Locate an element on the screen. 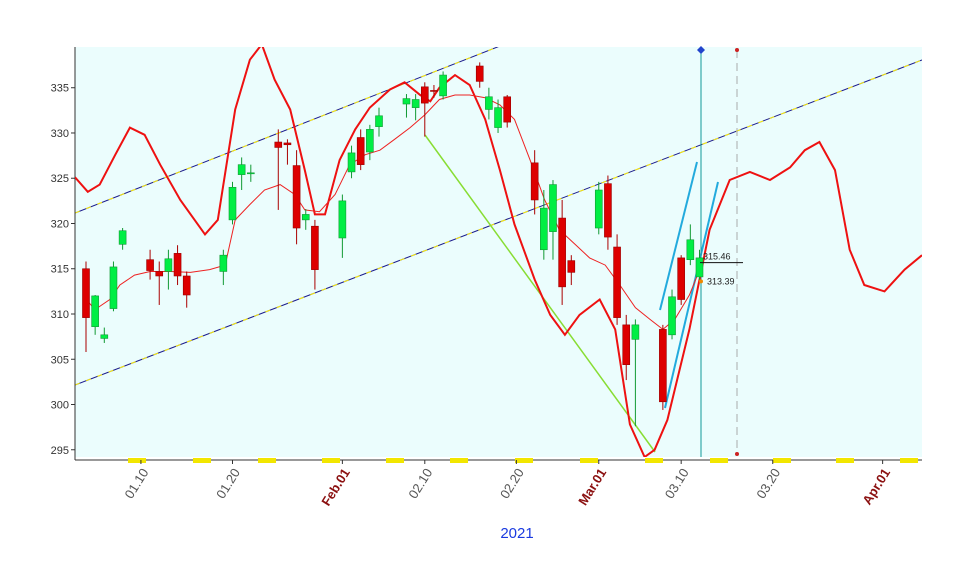  y-tick-label: 320 is located at coordinates (60, 224).